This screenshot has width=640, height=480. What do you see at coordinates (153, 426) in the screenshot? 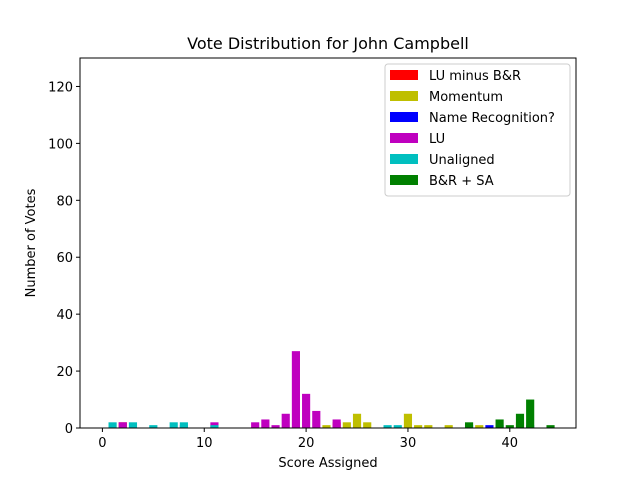
I see `bar-4-x5` at bounding box center [153, 426].